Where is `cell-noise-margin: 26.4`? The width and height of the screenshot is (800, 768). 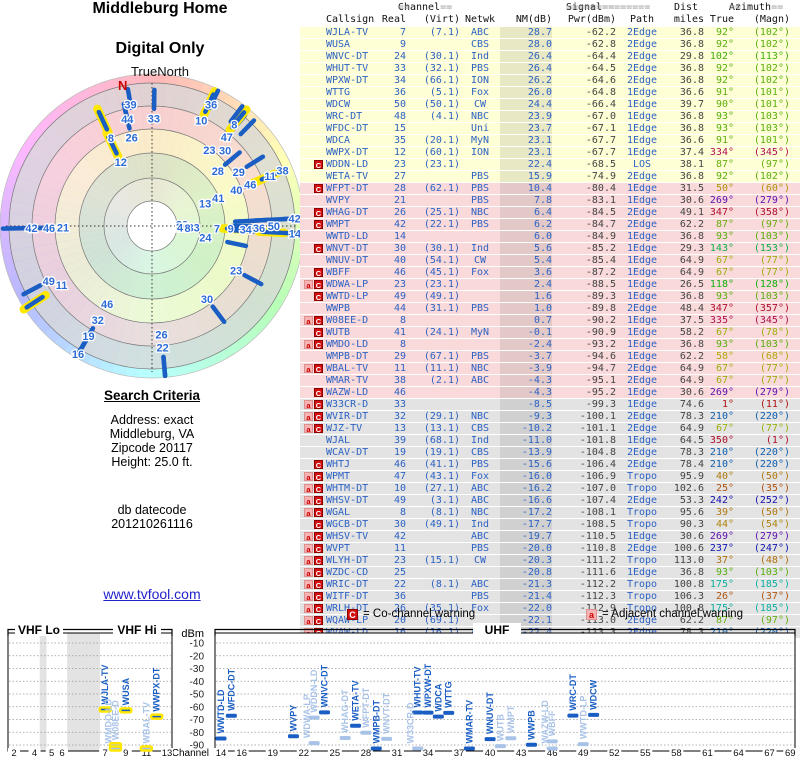 cell-noise-margin: 26.4 is located at coordinates (526, 68).